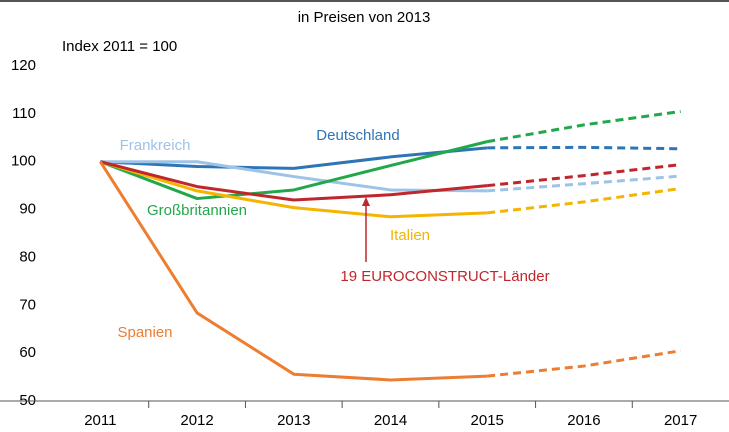 This screenshot has height=432, width=729. Describe the element at coordinates (196, 420) in the screenshot. I see `x-tick-label: 2012` at that location.